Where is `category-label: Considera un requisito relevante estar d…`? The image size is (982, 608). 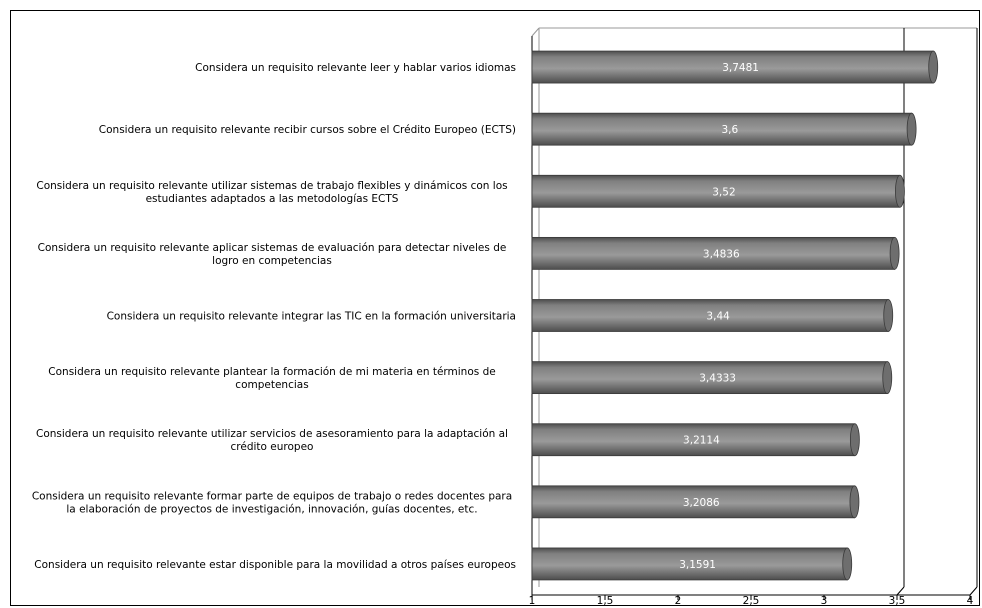
category-label: Considera un requisito relevante estar d… is located at coordinates (275, 565).